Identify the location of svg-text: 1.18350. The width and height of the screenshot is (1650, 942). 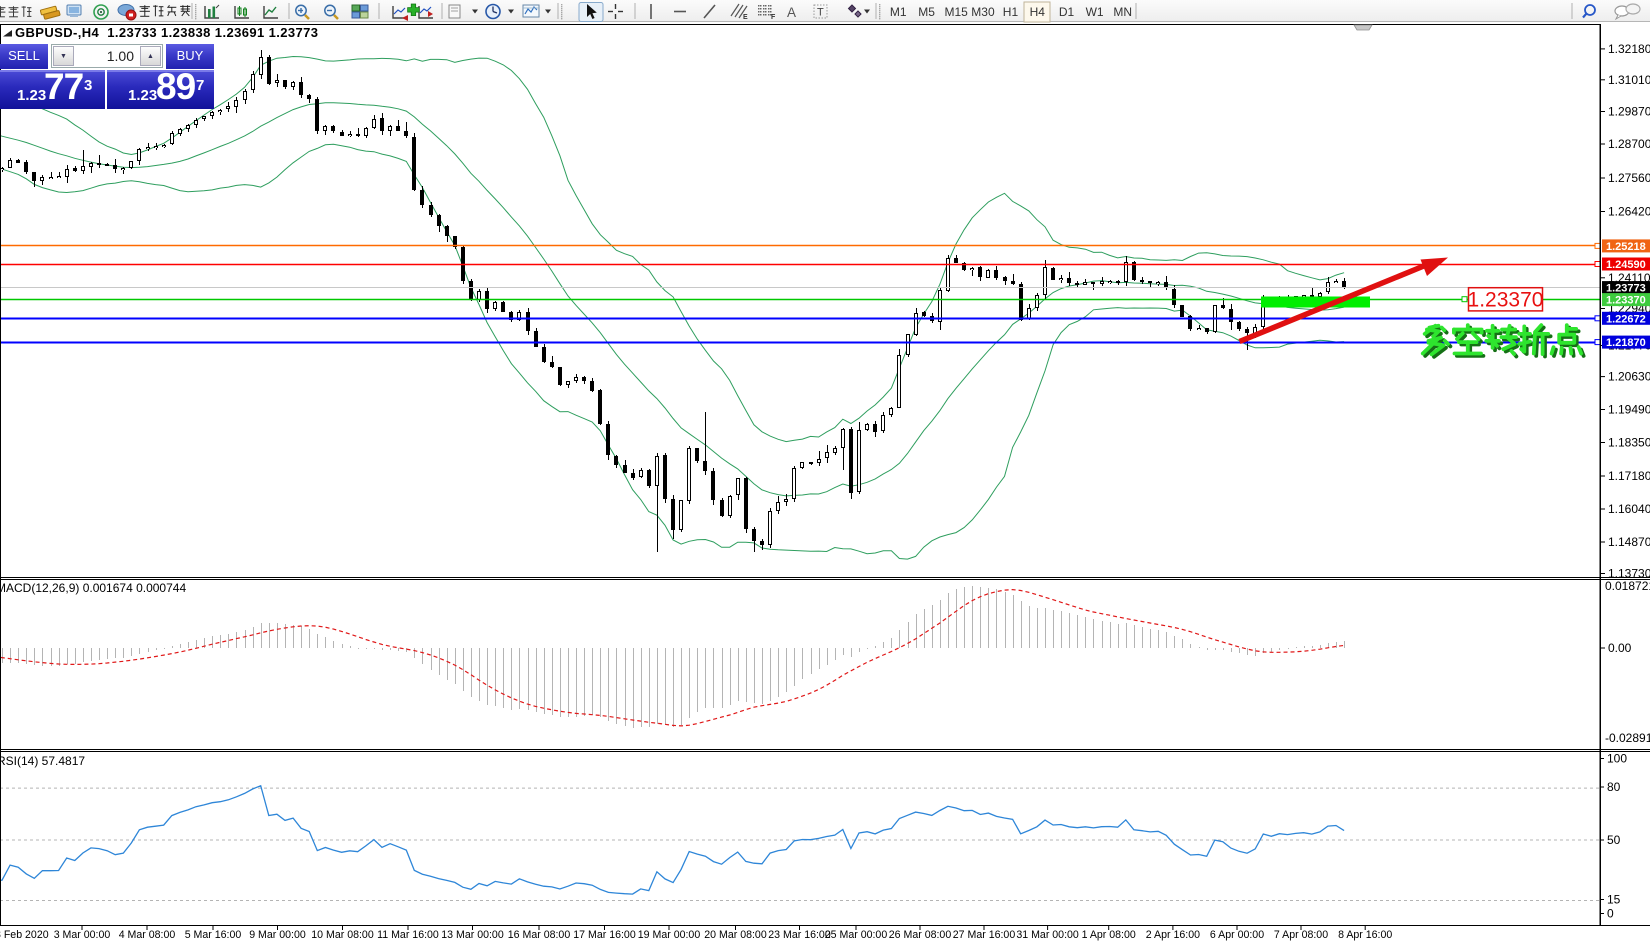
(1629, 443).